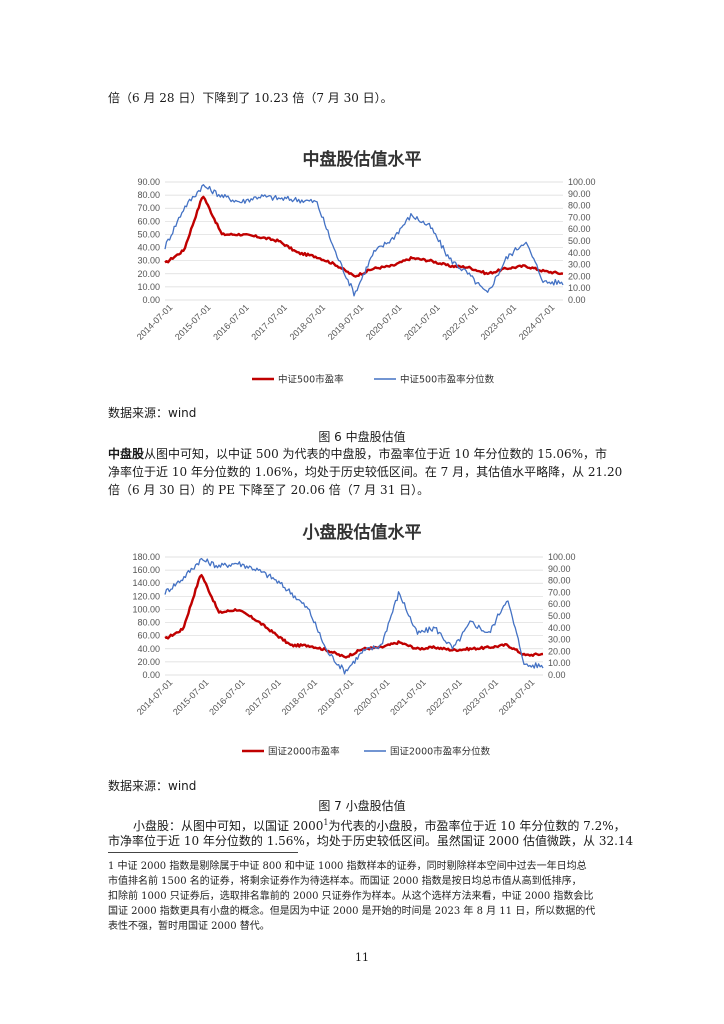 The height and width of the screenshot is (1024, 724). I want to click on chart2-x-tick: 2023-07-01, so click(481, 697).